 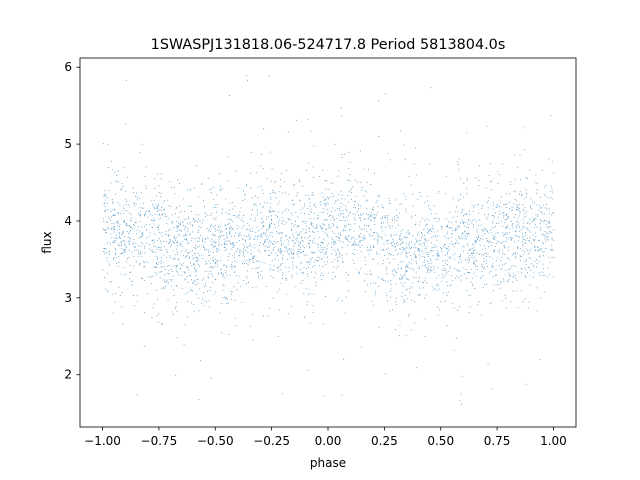 What do you see at coordinates (47, 242) in the screenshot?
I see `y-axis-label: flux` at bounding box center [47, 242].